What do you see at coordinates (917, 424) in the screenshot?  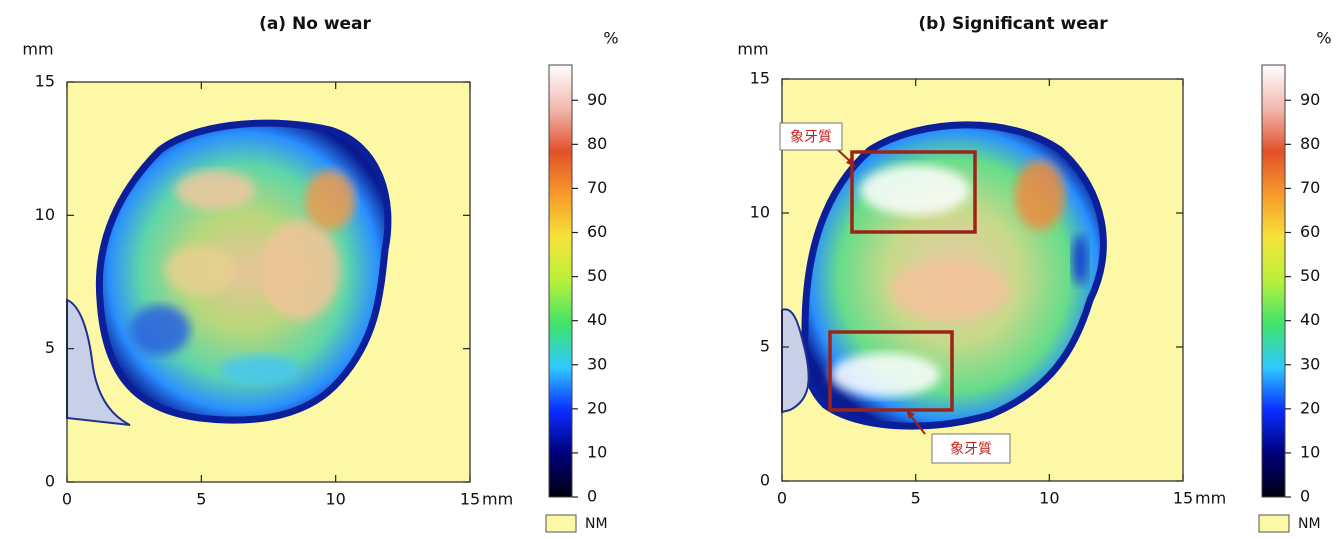 I see `annotation-arrow` at bounding box center [917, 424].